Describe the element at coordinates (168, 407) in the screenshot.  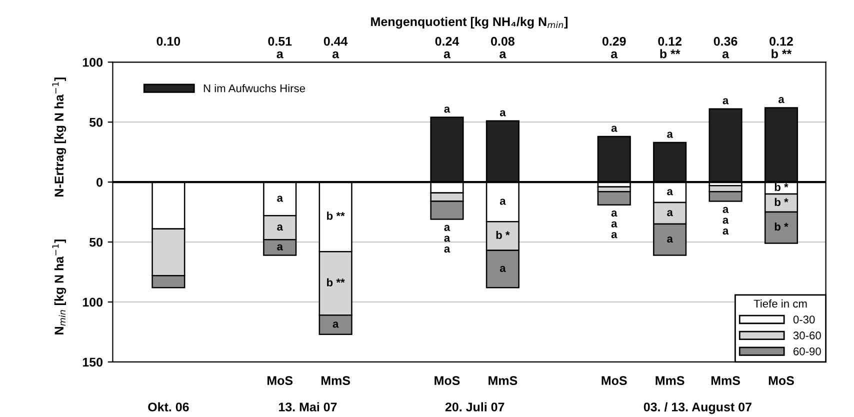
I see `text: Okt. 06` at that location.